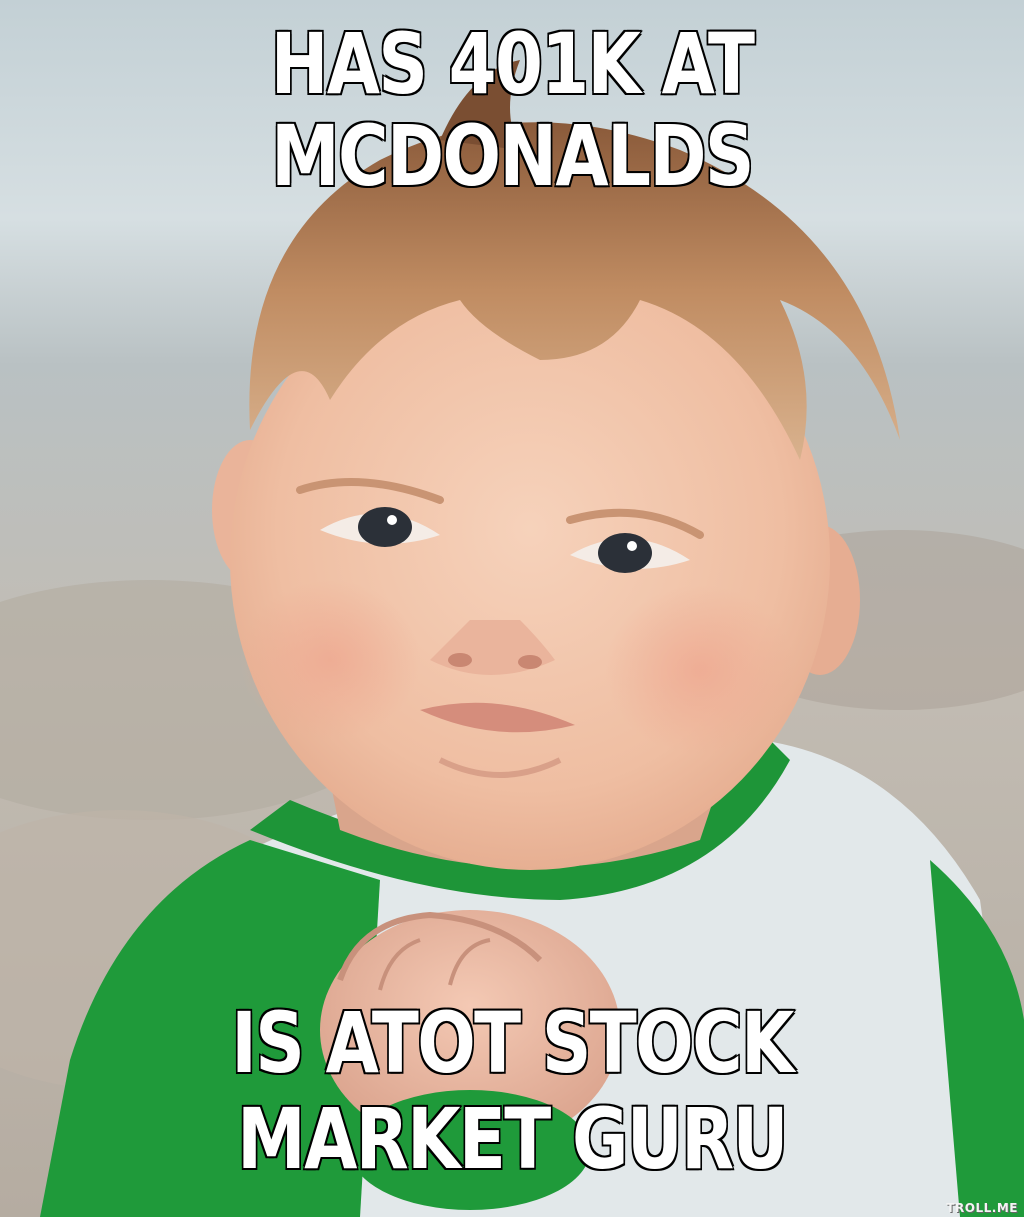 The width and height of the screenshot is (1024, 1217). I want to click on site-watermark: TROLL.ME, so click(982, 1208).